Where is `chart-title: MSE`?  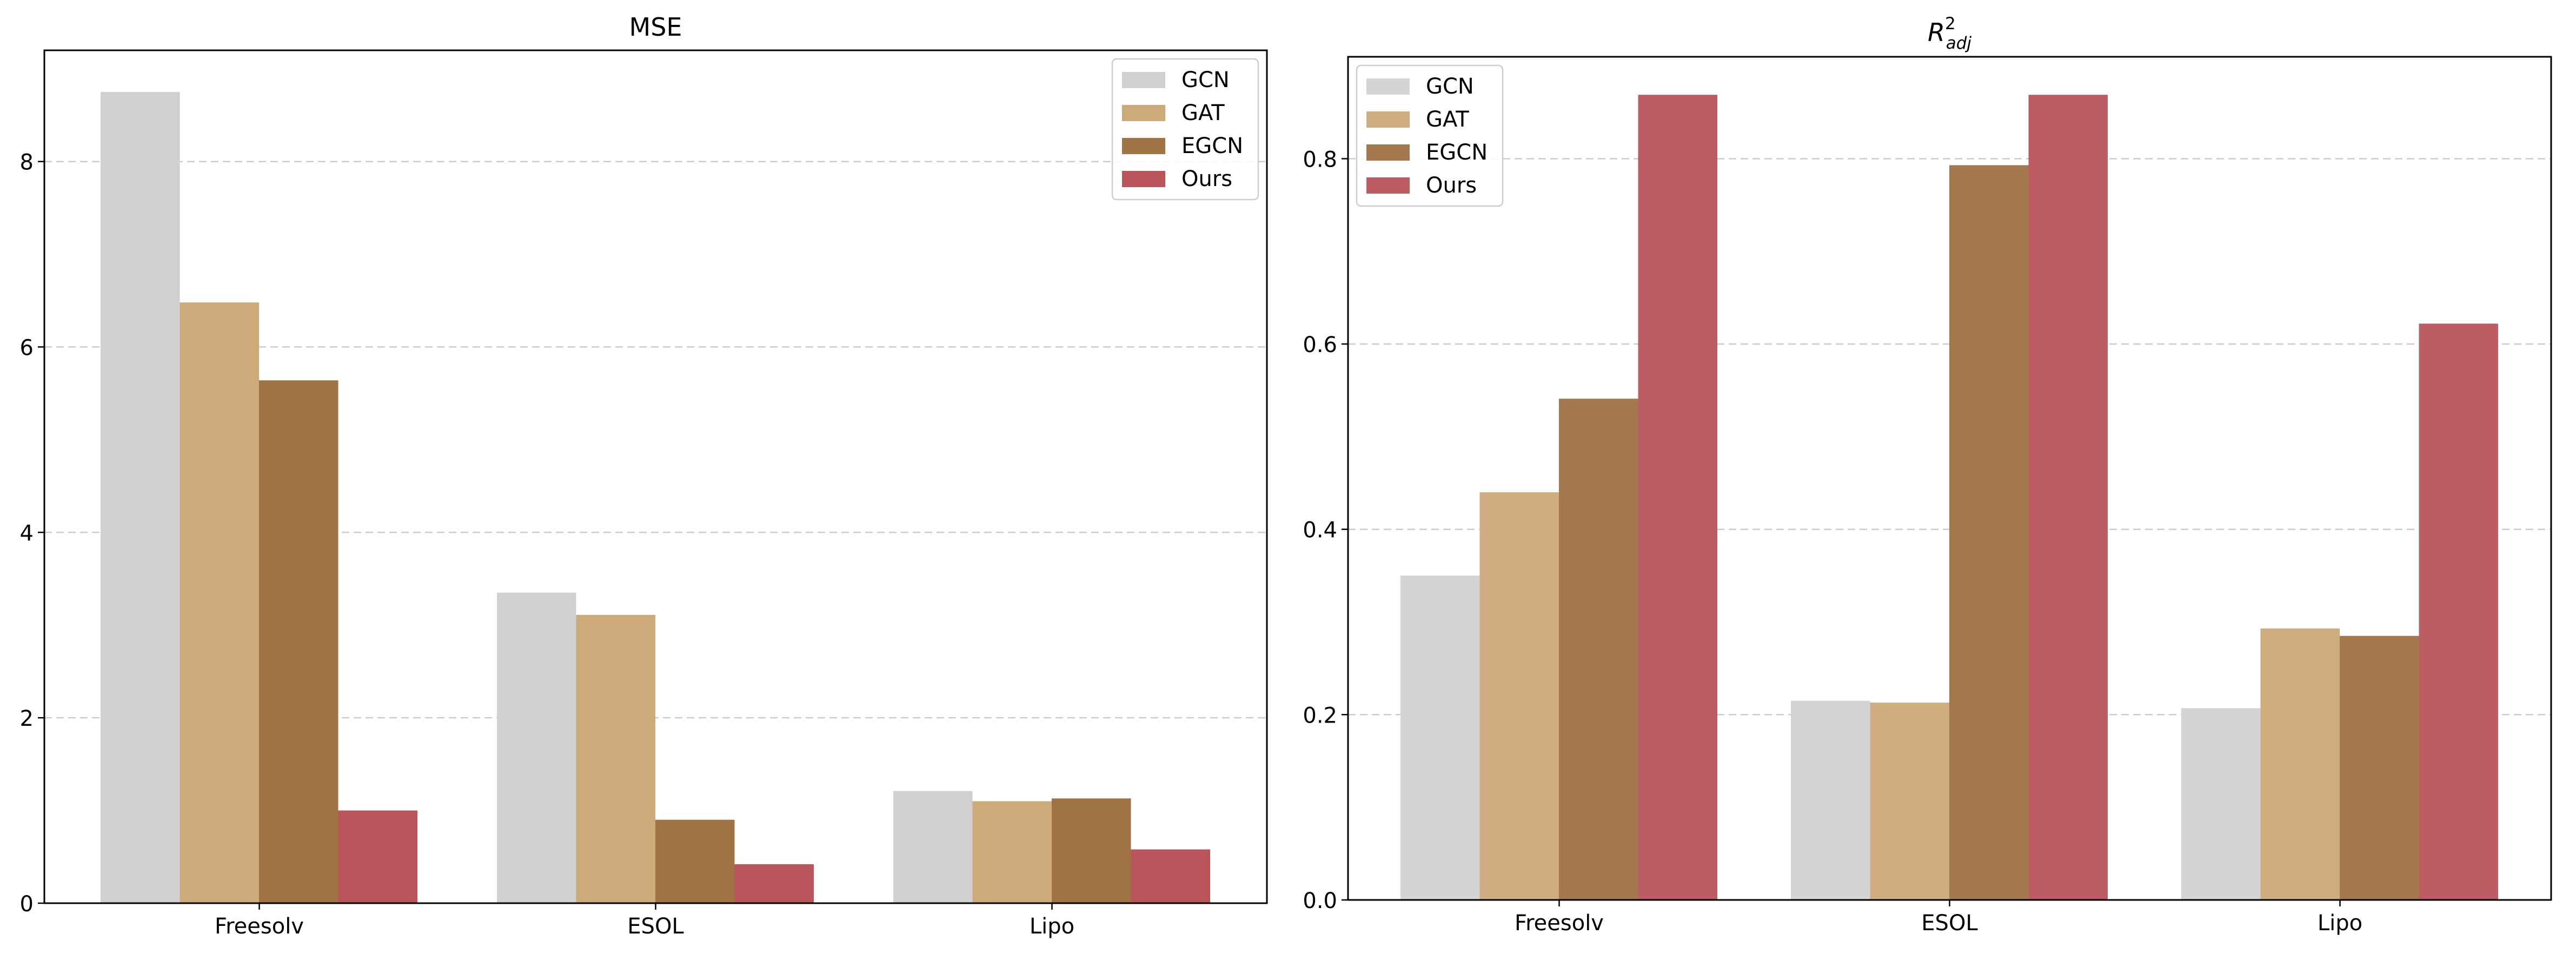 chart-title: MSE is located at coordinates (655, 27).